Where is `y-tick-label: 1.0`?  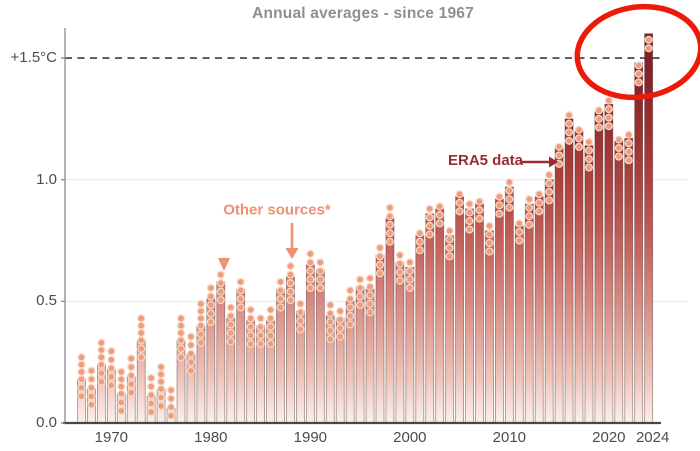
y-tick-label: 1.0 is located at coordinates (46, 179).